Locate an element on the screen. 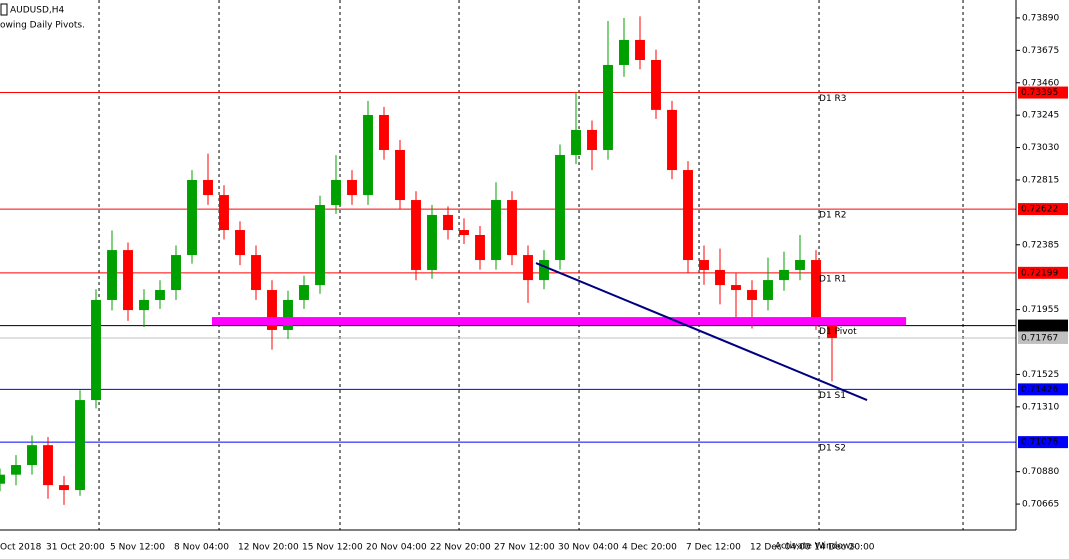 The width and height of the screenshot is (1069, 559). x-tick-label: 7 Dec 12:00 is located at coordinates (713, 548).